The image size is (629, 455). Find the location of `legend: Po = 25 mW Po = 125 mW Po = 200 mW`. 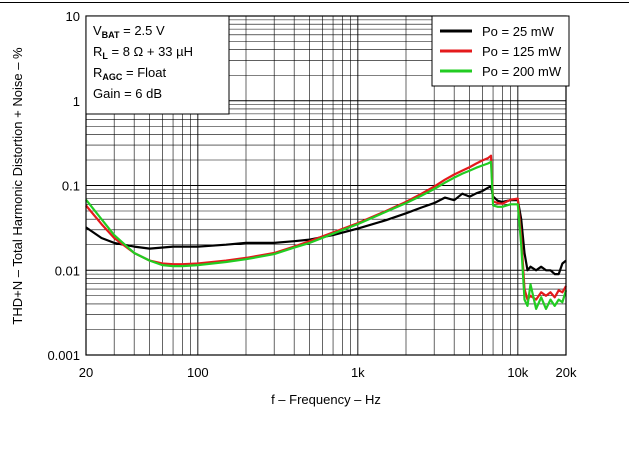

legend: Po = 25 mW Po = 125 mW Po = 200 mW is located at coordinates (500, 51).